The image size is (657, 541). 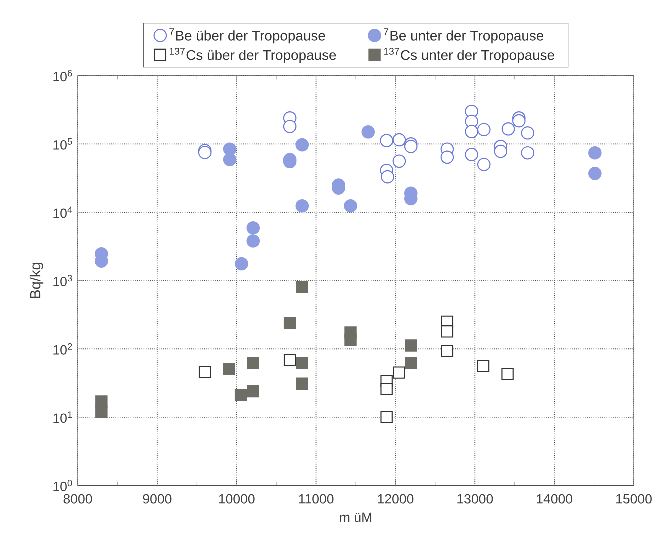 What do you see at coordinates (634, 499) in the screenshot?
I see `x-tick-label: 15000` at bounding box center [634, 499].